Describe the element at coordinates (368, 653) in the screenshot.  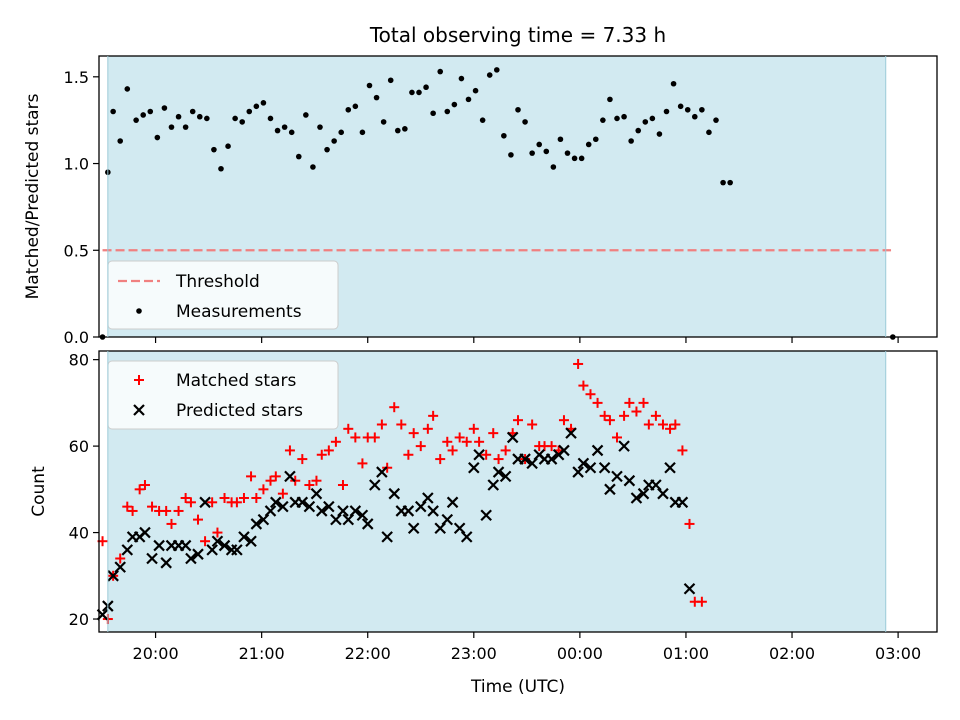
I see `x-tick-label: 22:00` at that location.